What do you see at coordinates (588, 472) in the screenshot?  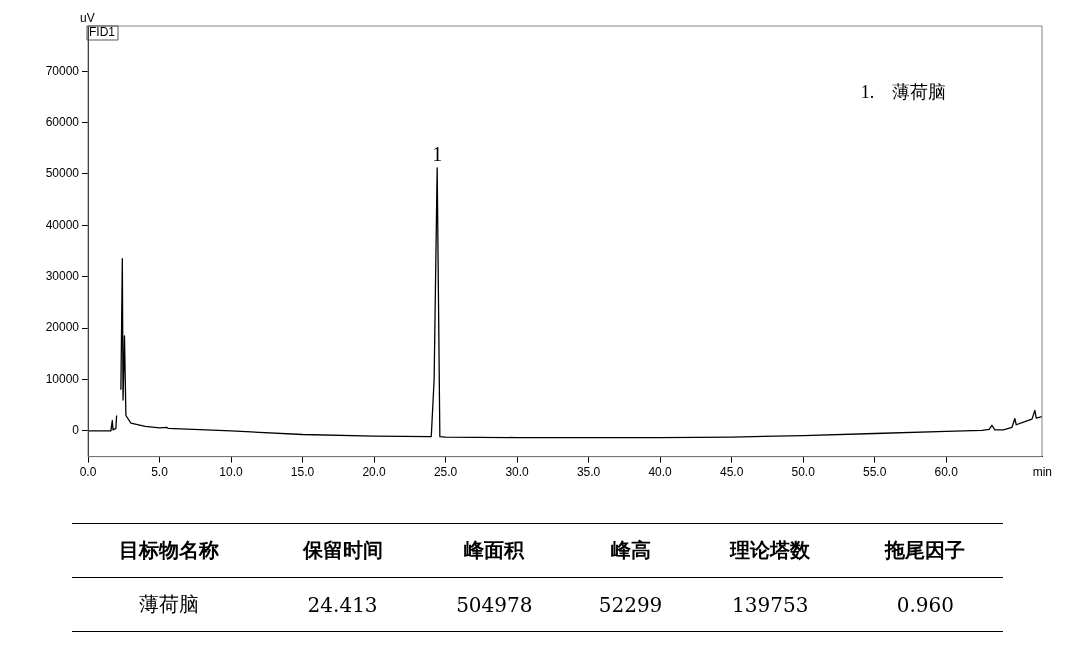 I see `x-tick-label: 35.0` at bounding box center [588, 472].